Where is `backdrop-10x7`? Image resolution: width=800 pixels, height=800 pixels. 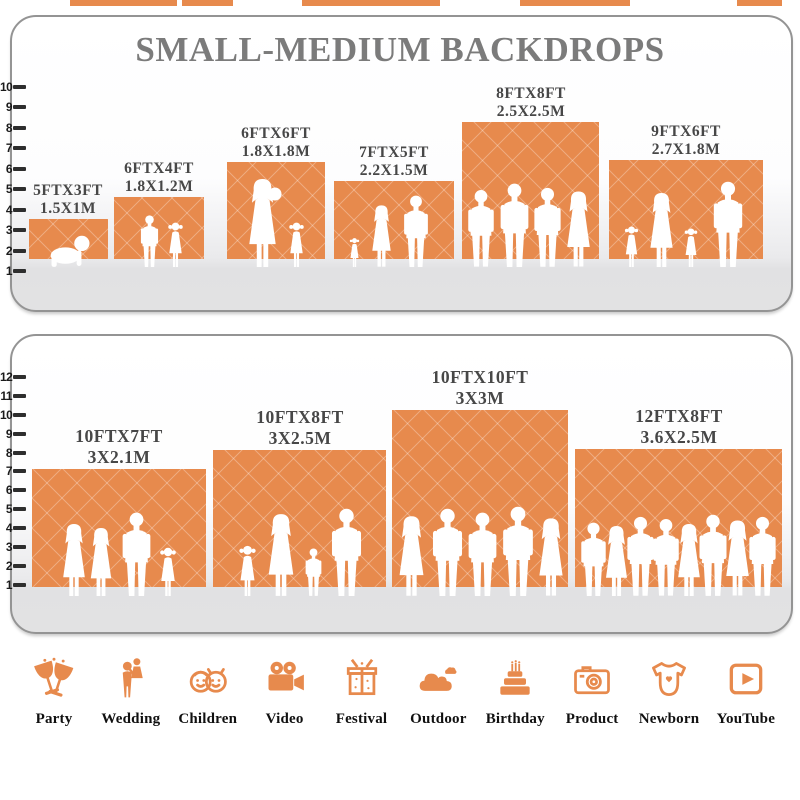
backdrop-10x7 is located at coordinates (119, 528).